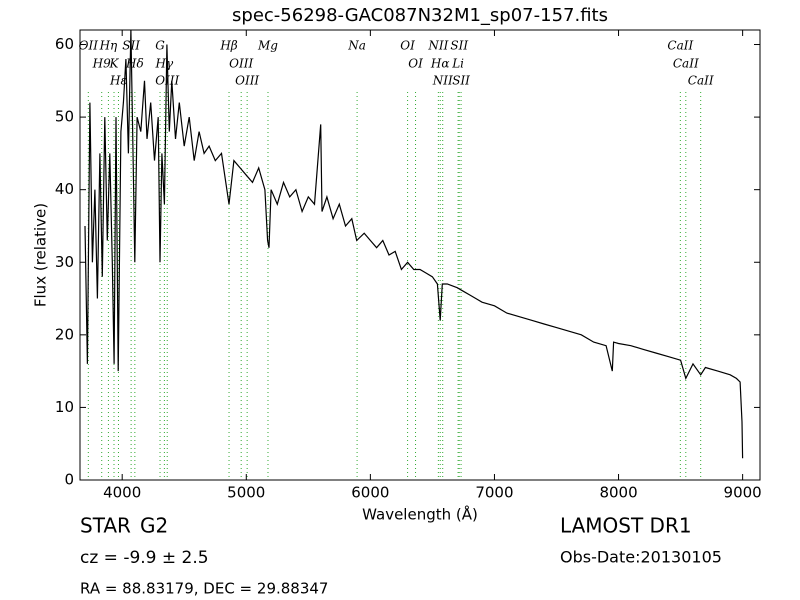  Describe the element at coordinates (108, 46) in the screenshot. I see `spectral-line-label: Hη` at that location.